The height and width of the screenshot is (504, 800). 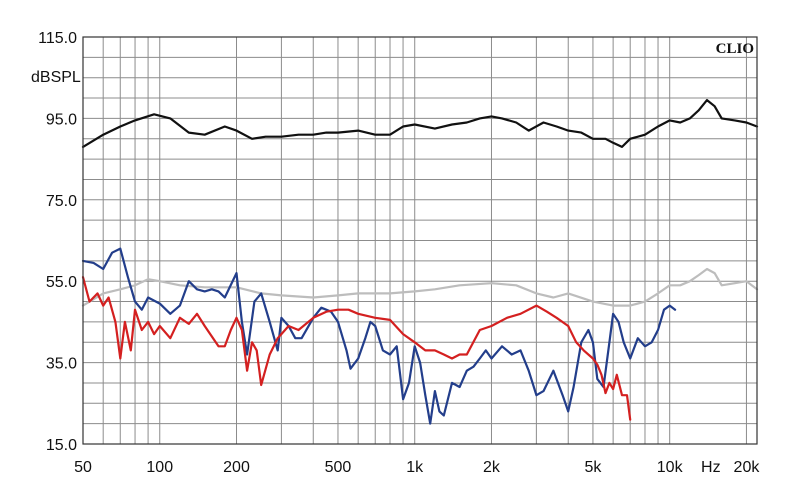 What do you see at coordinates (593, 467) in the screenshot?
I see `x-tick-label: 5k` at bounding box center [593, 467].